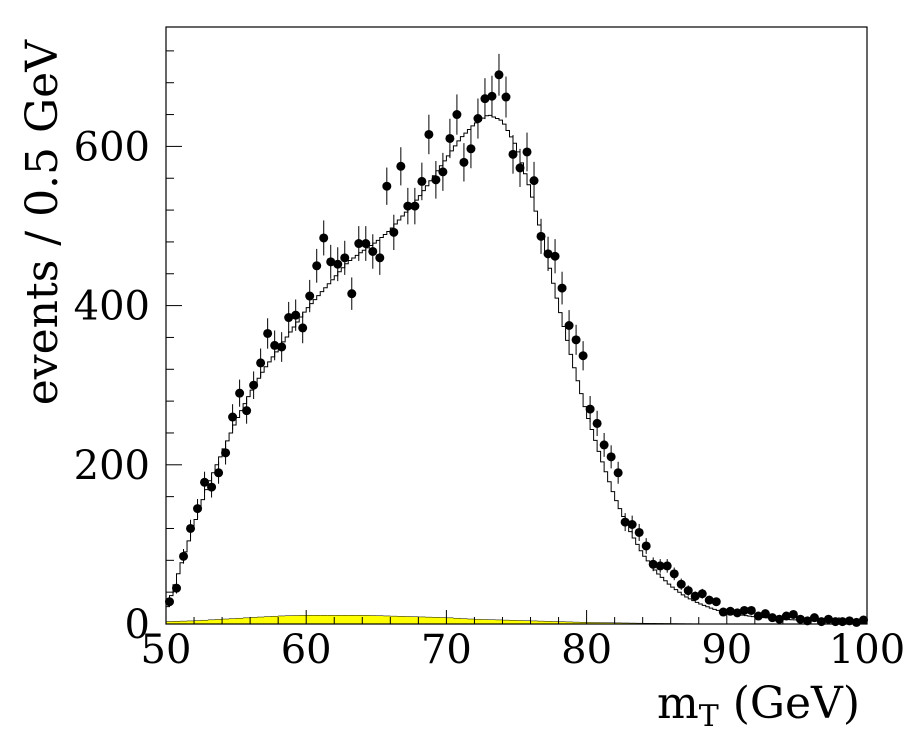 The width and height of the screenshot is (911, 733). I want to click on y-tick-label: 200, so click(112, 466).